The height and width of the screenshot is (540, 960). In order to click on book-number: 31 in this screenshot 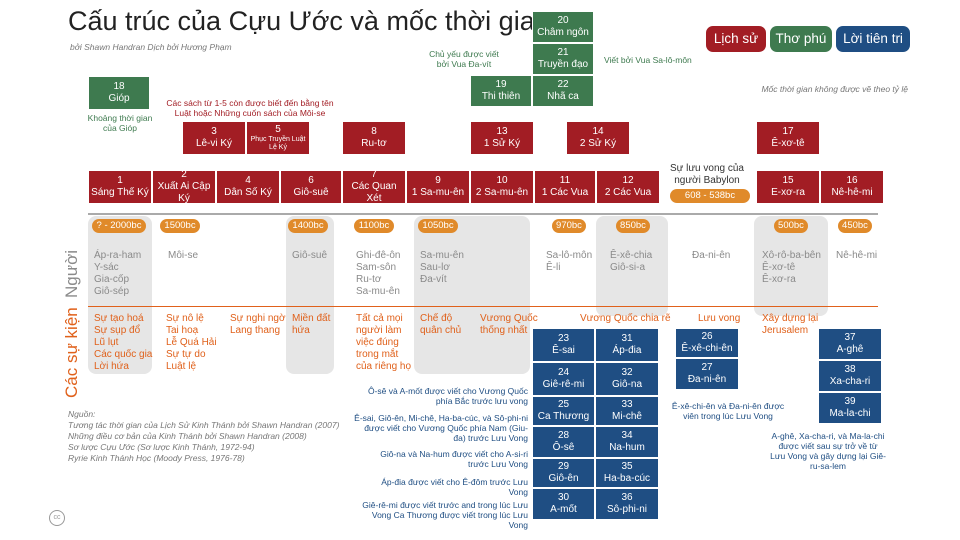, I will do `click(627, 338)`.